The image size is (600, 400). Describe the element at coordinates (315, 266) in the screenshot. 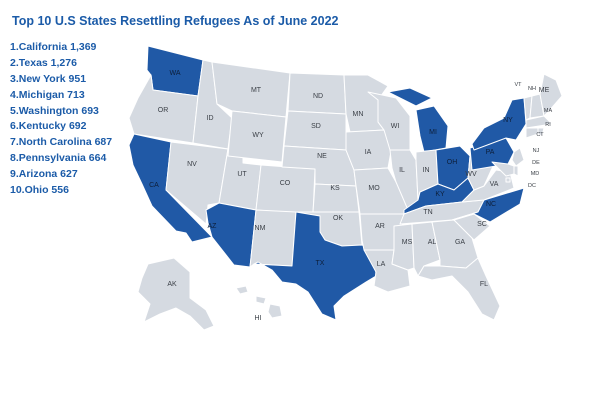

I see `state-tx` at that location.